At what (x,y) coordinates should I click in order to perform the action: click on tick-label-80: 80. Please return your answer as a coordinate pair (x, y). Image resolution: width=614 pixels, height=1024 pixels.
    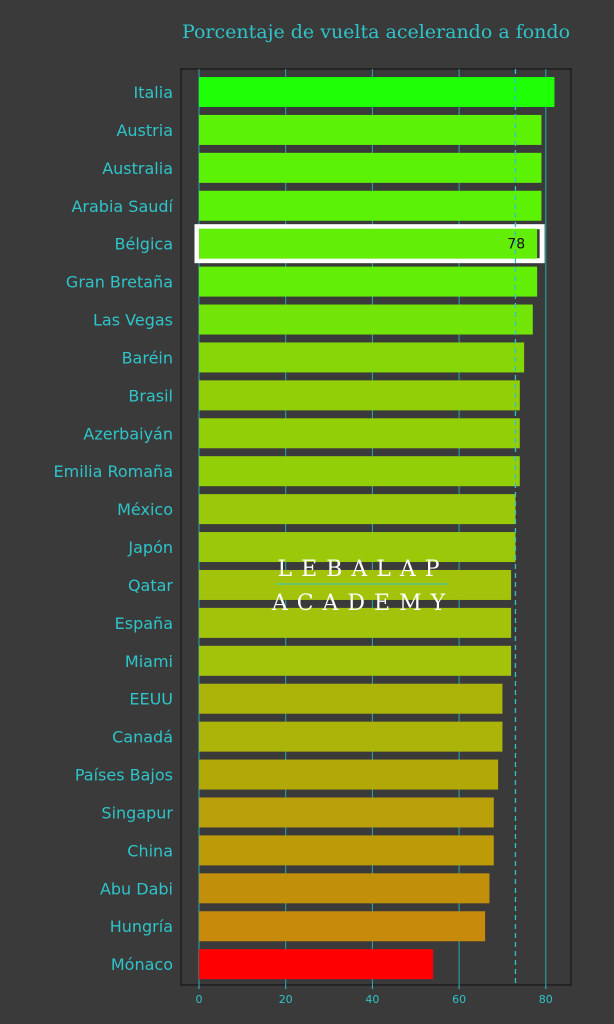
    Looking at the image, I should click on (546, 999).